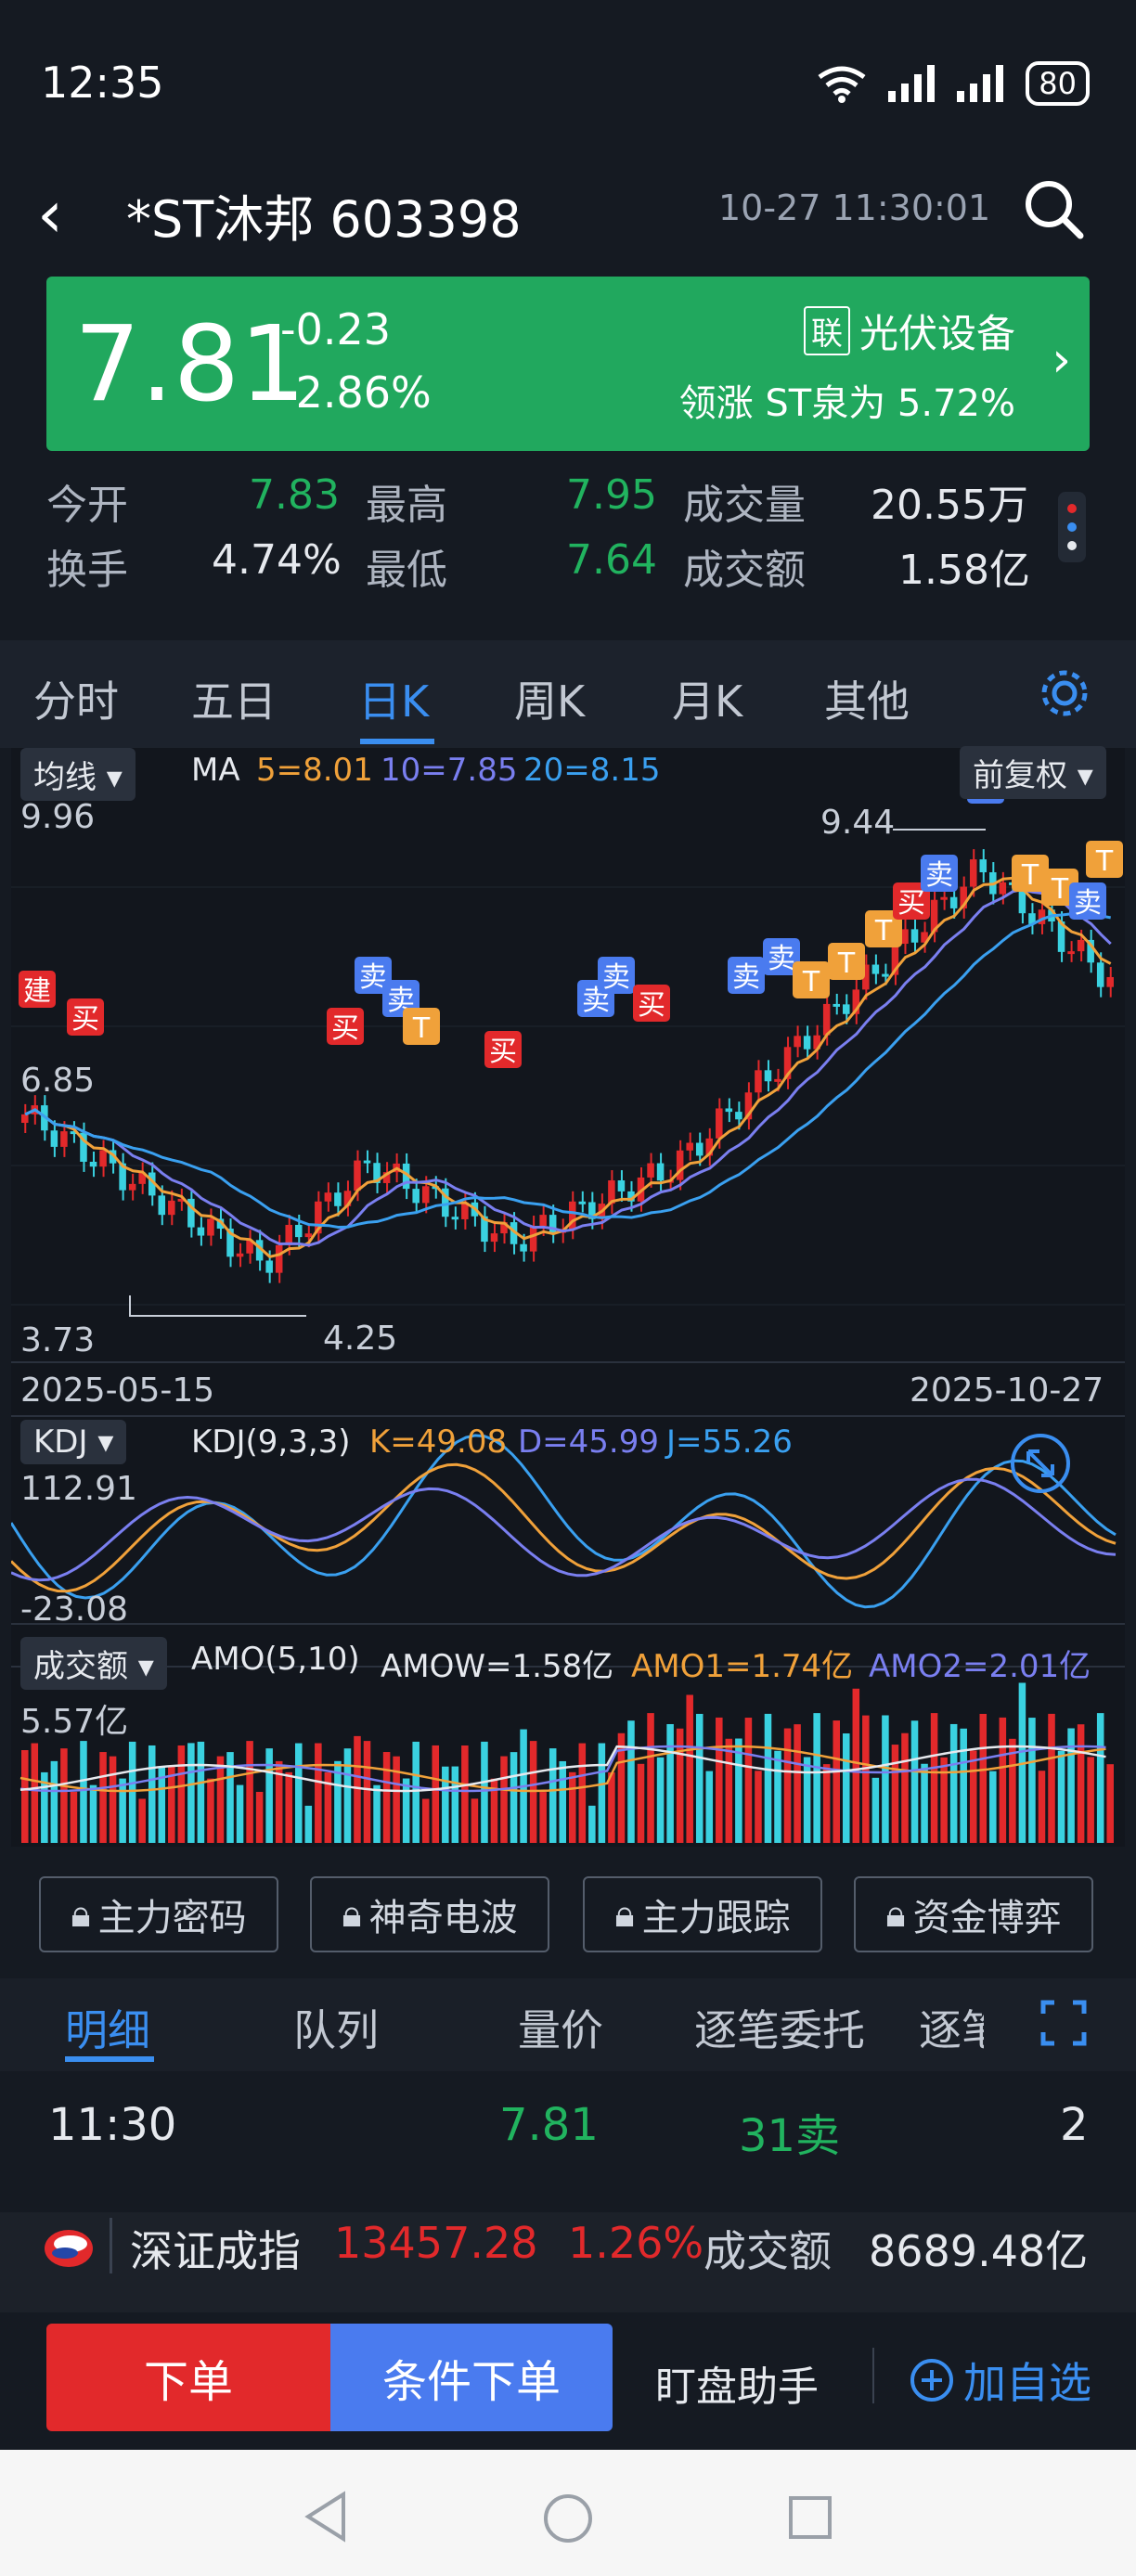 The width and height of the screenshot is (1136, 2576). Describe the element at coordinates (563, 1522) in the screenshot. I see `kdj-j-line` at that location.